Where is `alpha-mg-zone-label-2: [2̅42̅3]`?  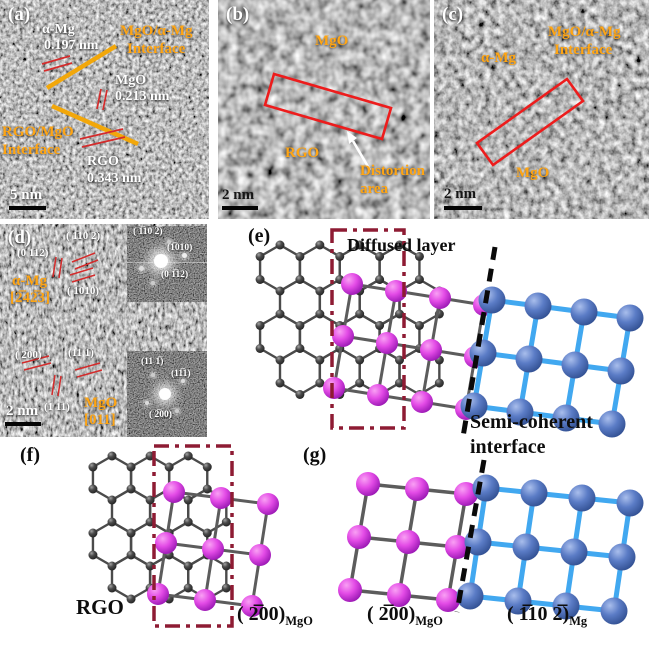 alpha-mg-zone-label-2: [2̅42̅3] is located at coordinates (30, 298).